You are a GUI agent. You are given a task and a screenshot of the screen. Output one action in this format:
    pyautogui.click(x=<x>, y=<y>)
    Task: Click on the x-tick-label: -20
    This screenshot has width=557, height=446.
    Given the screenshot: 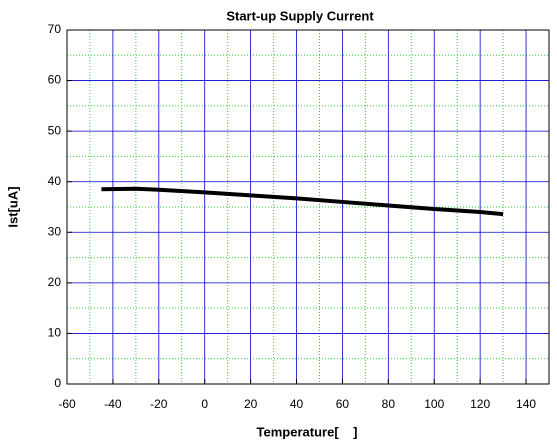 What is the action you would take?
    pyautogui.click(x=159, y=404)
    